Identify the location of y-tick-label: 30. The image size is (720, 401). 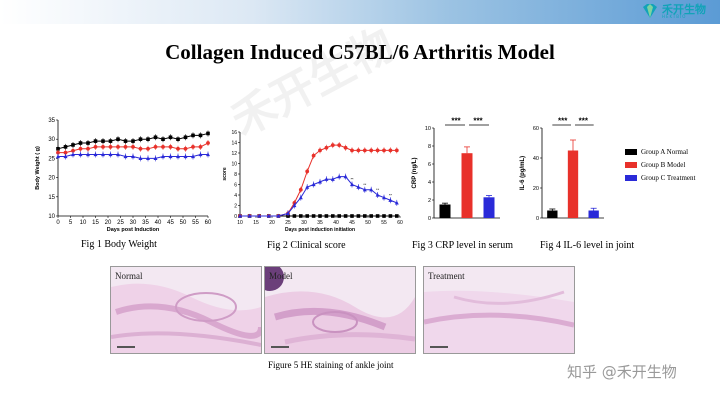
(51, 140).